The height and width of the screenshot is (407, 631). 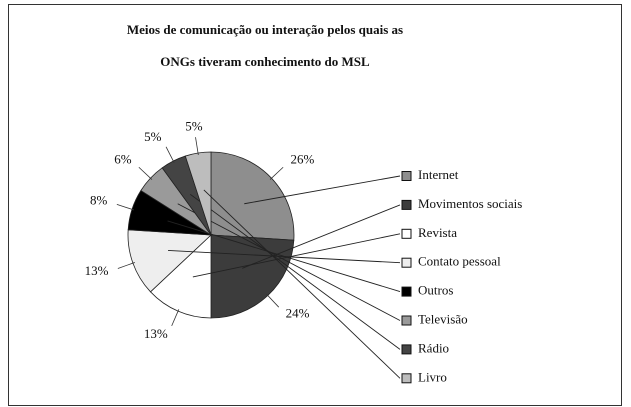 What do you see at coordinates (438, 174) in the screenshot?
I see `legend-label: Internet` at bounding box center [438, 174].